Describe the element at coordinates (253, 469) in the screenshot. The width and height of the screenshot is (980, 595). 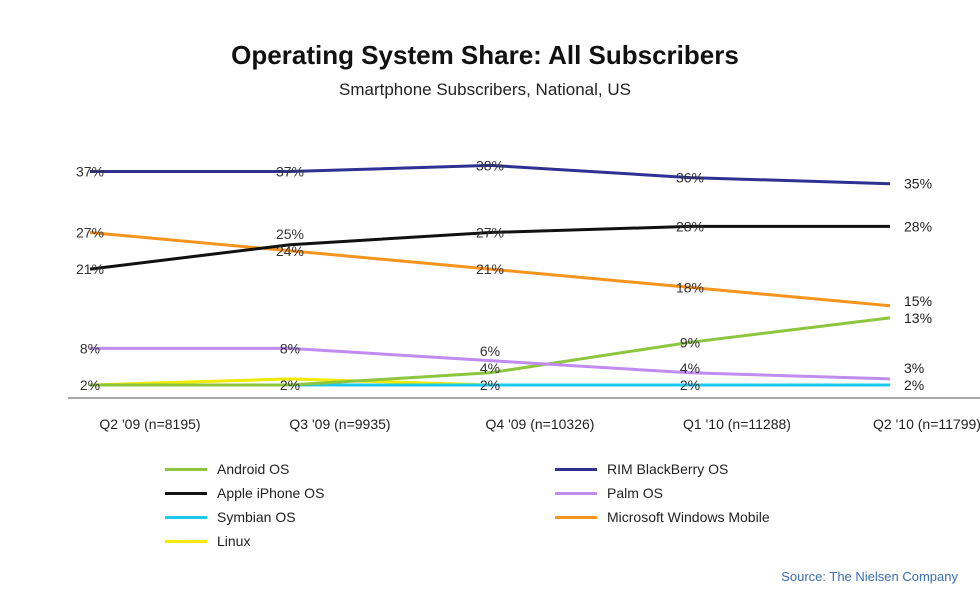
I see `legend-label: Android OS` at that location.